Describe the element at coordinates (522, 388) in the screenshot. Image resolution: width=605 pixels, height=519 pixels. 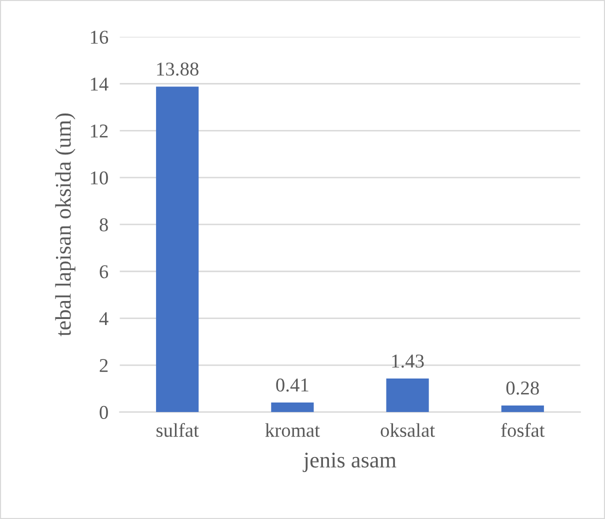
I see `data-label: 0.28` at that location.